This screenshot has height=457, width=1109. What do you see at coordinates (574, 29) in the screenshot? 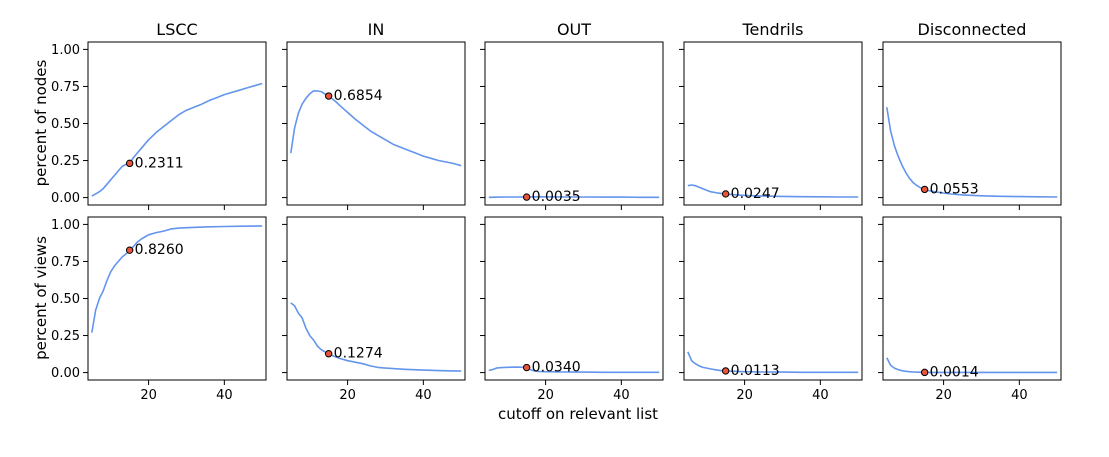
I see `column-title-out: OUT` at bounding box center [574, 29].